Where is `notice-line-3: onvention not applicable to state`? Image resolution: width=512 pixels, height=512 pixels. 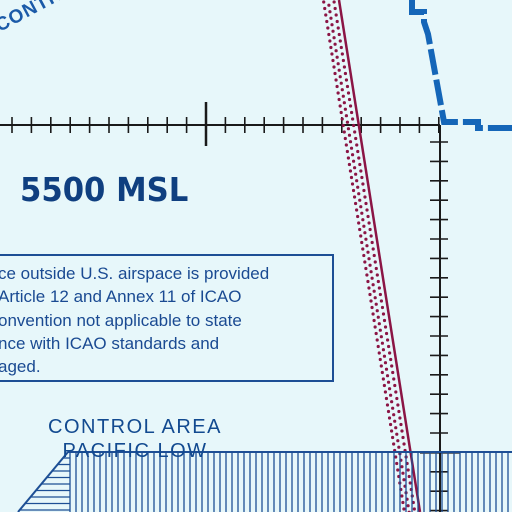 notice-line-3: onvention not applicable to state is located at coordinates (121, 320).